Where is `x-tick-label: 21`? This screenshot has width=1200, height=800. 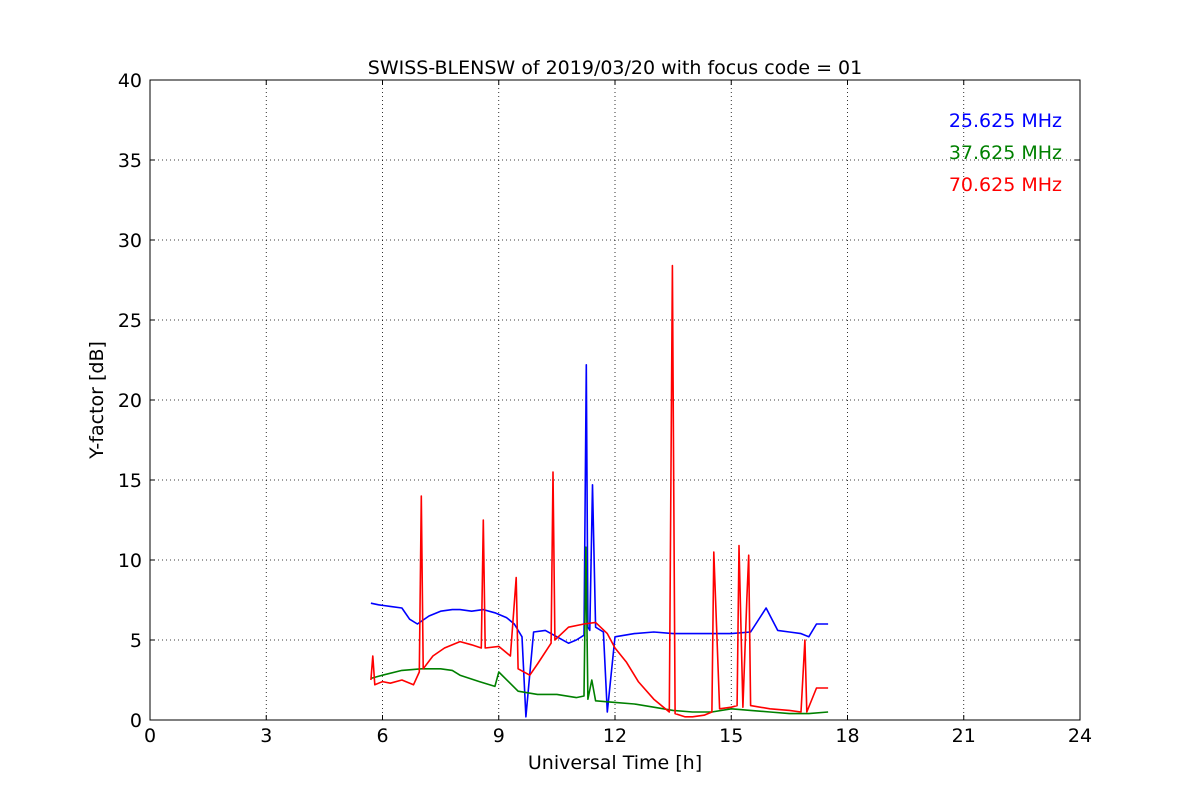
x-tick-label: 21 is located at coordinates (964, 736).